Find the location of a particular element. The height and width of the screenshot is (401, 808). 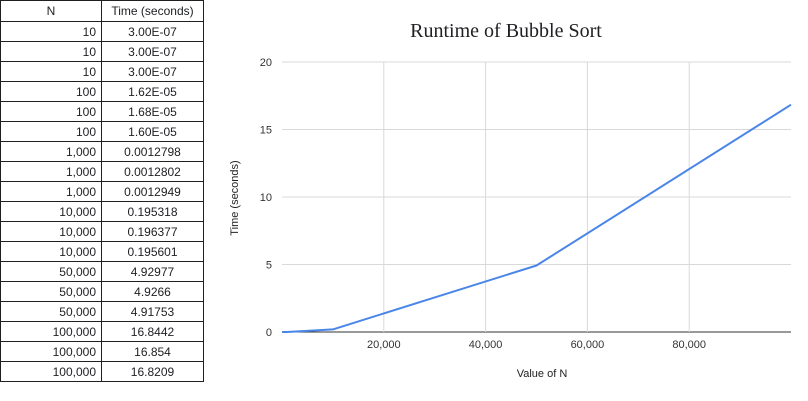

x-axis-label: Value of N is located at coordinates (542, 374).